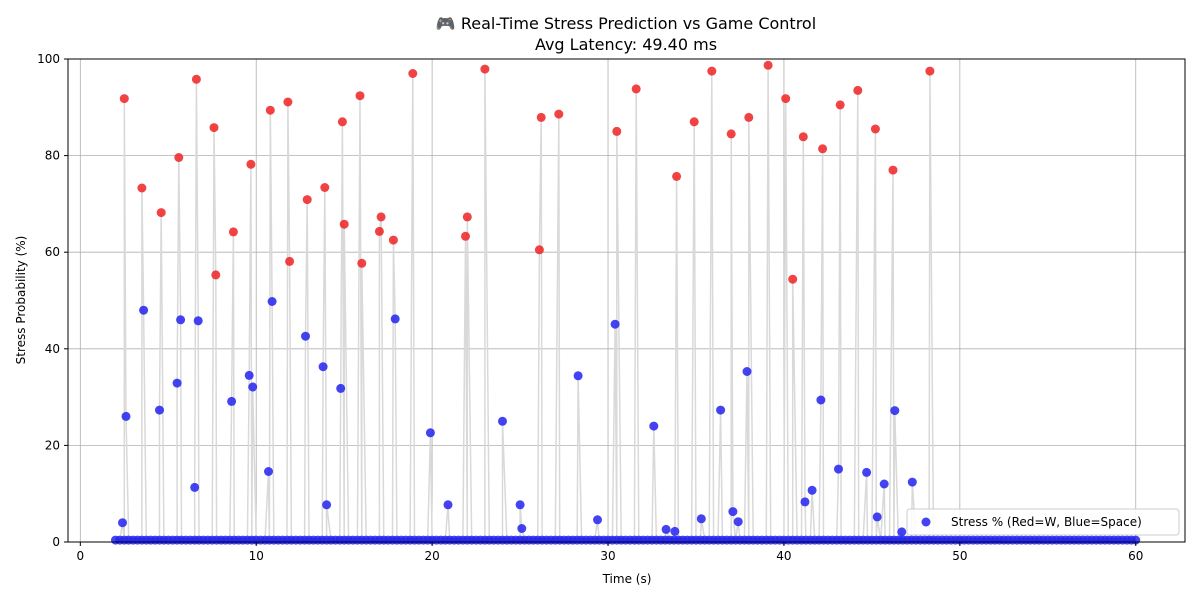 The image size is (1200, 600). Describe the element at coordinates (52, 252) in the screenshot. I see `y-tick-label: 60` at that location.